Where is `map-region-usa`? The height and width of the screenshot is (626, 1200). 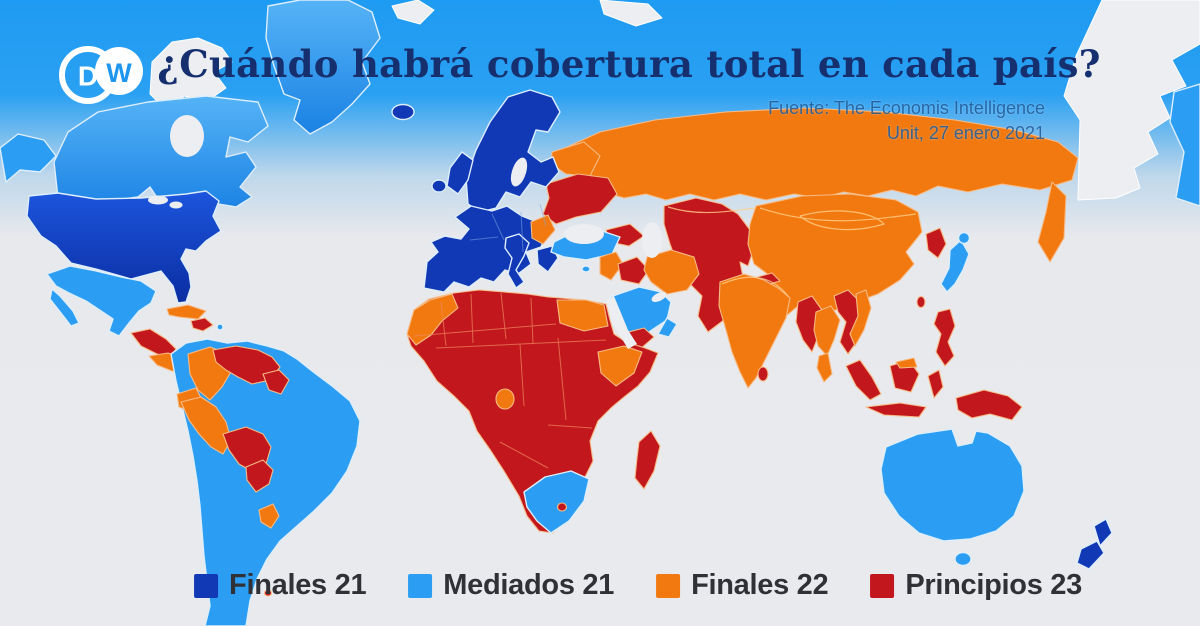 map-region-usa is located at coordinates (124, 247).